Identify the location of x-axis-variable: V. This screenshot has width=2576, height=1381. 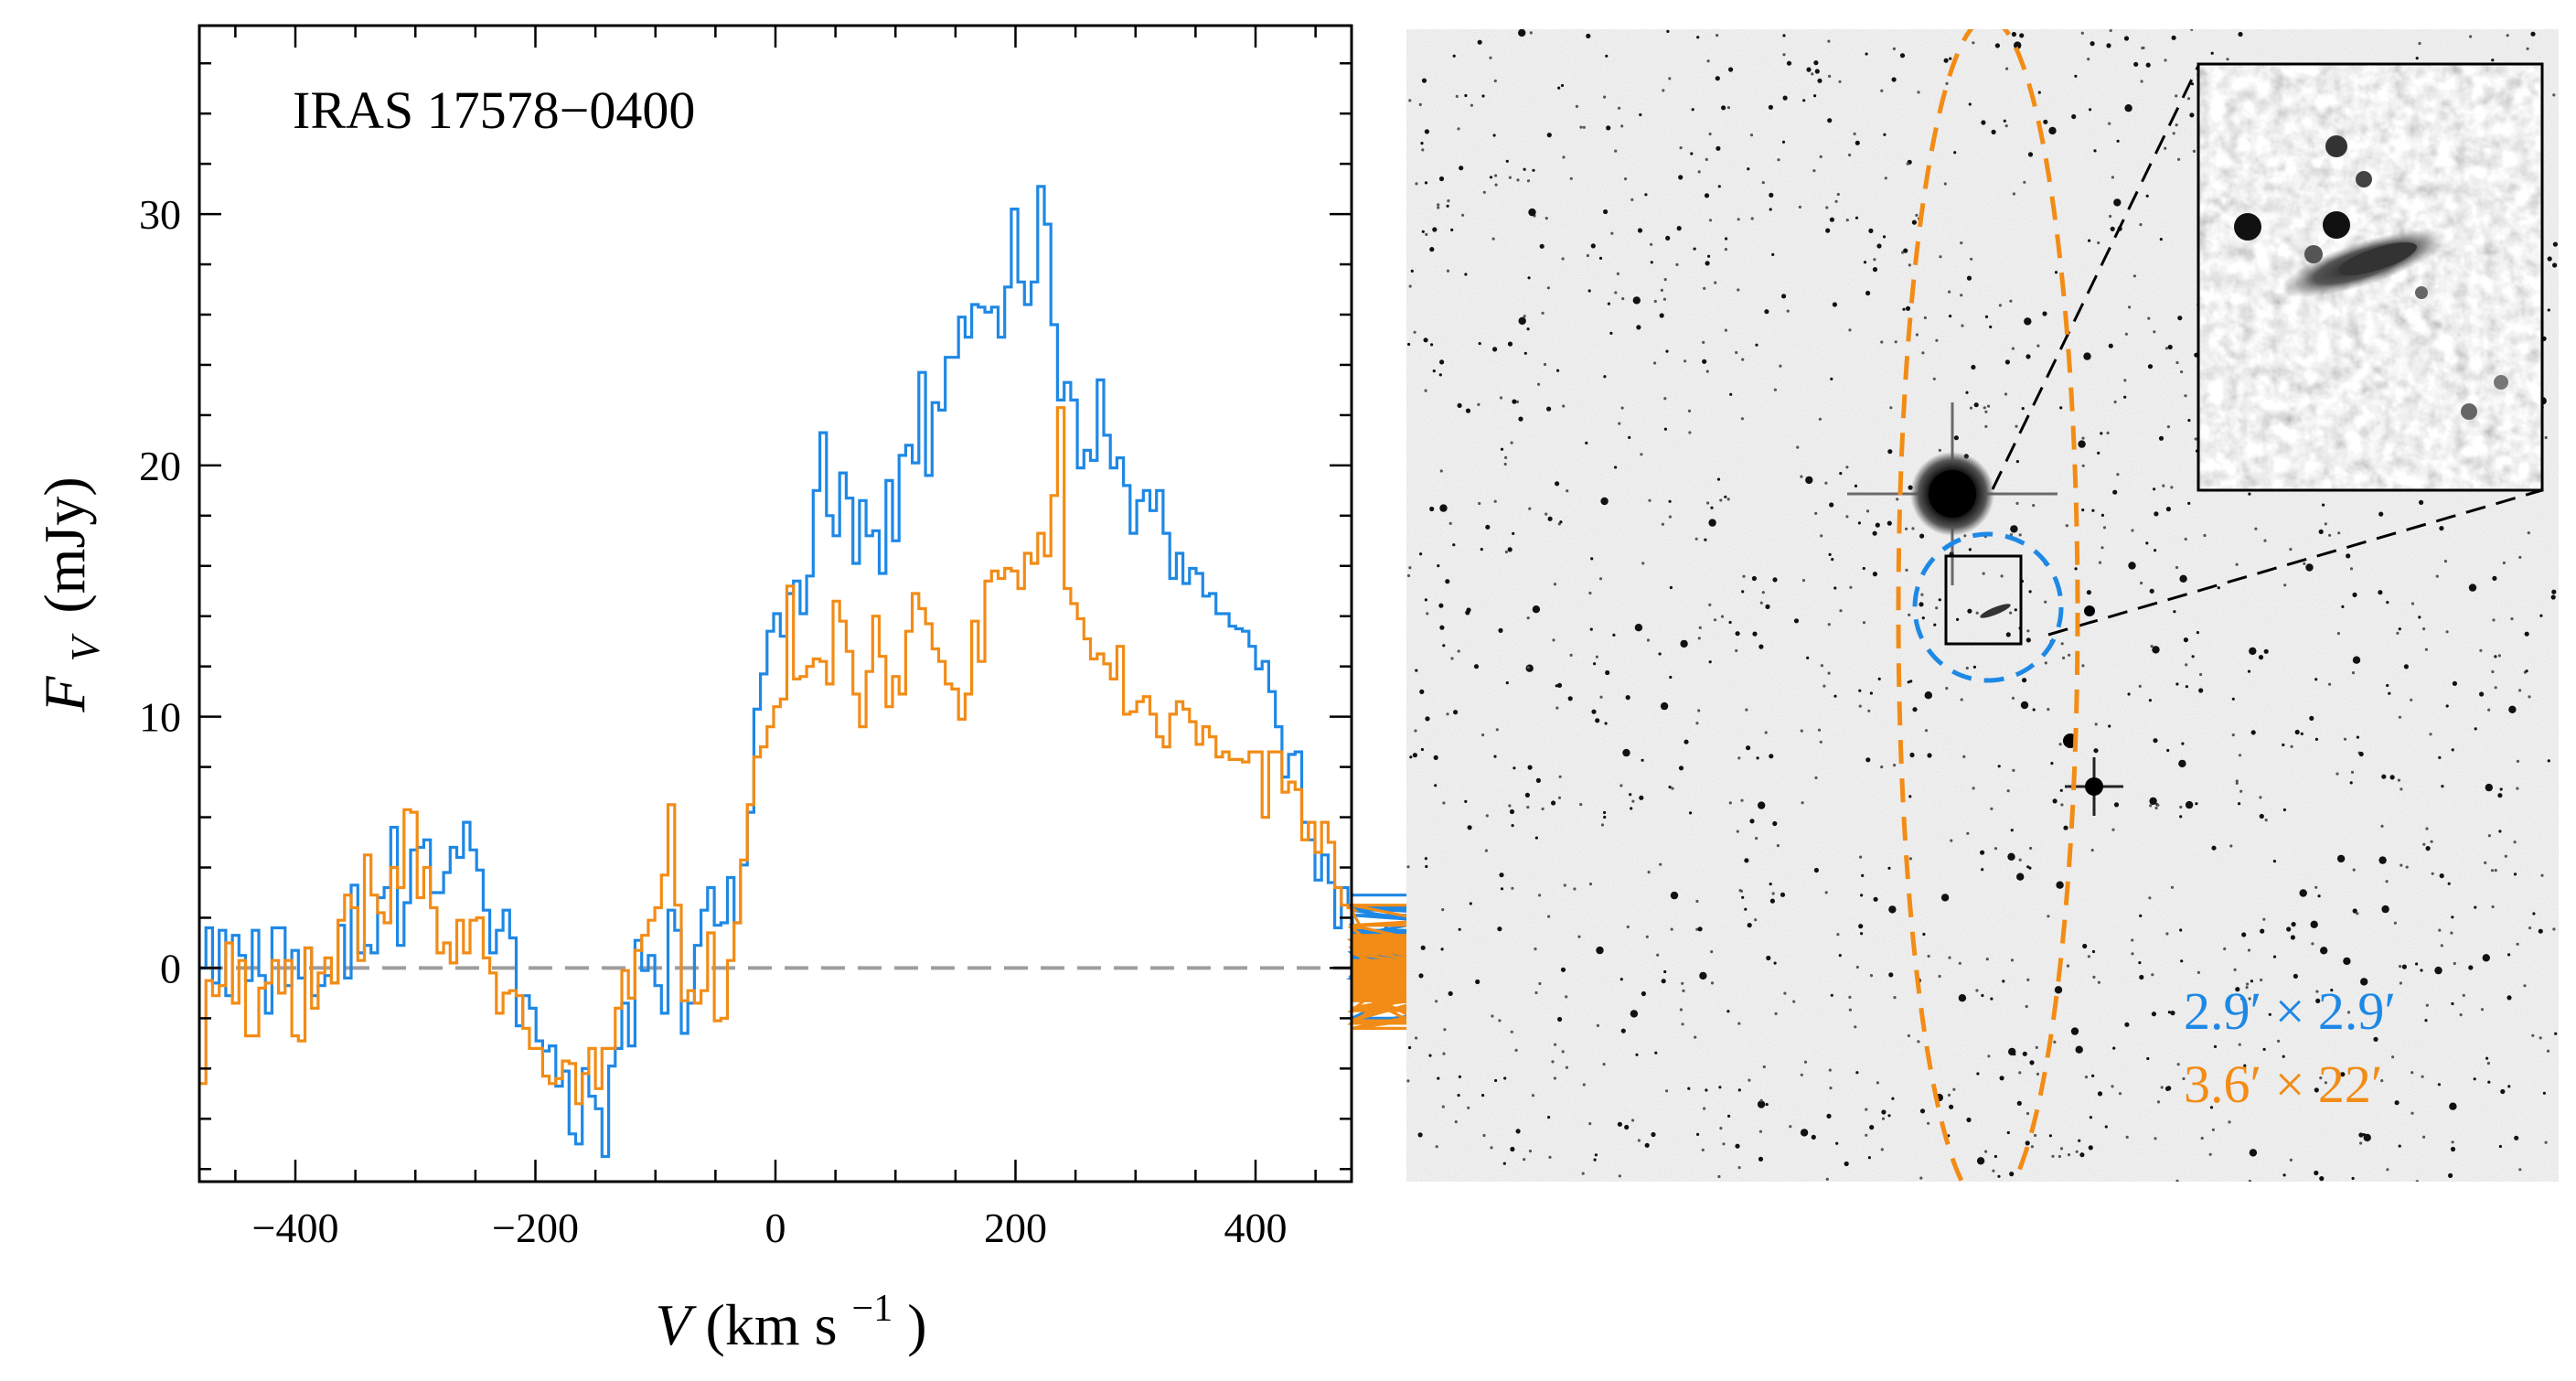
(676, 1325).